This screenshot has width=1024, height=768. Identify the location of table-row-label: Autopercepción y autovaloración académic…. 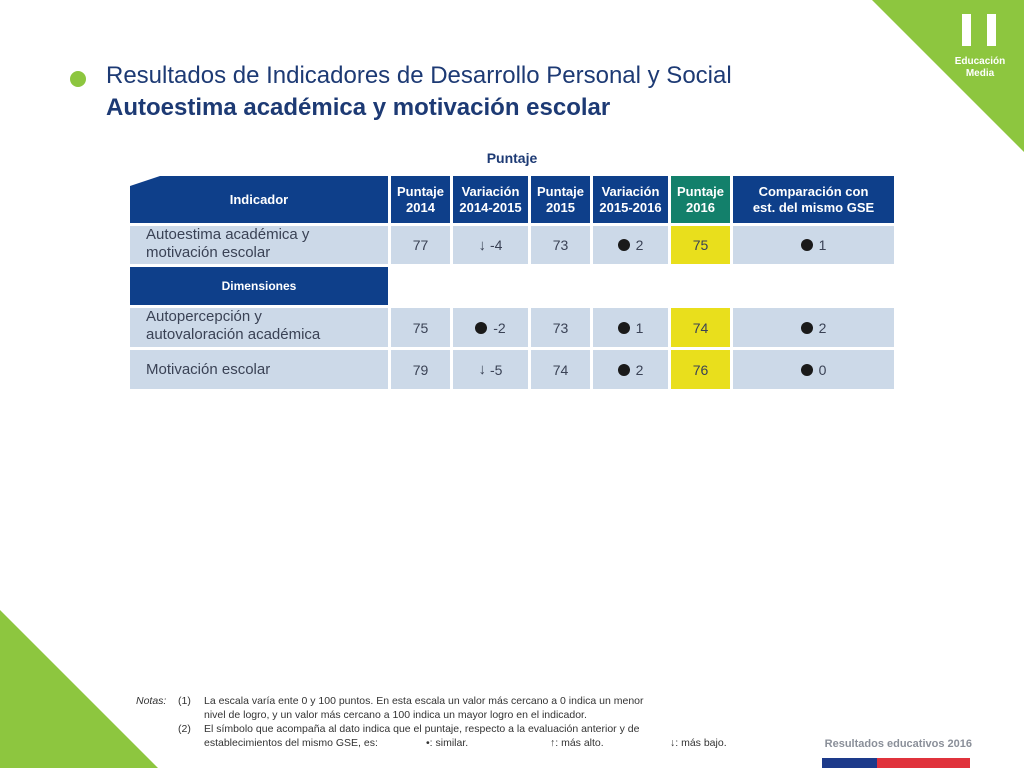
(259, 327).